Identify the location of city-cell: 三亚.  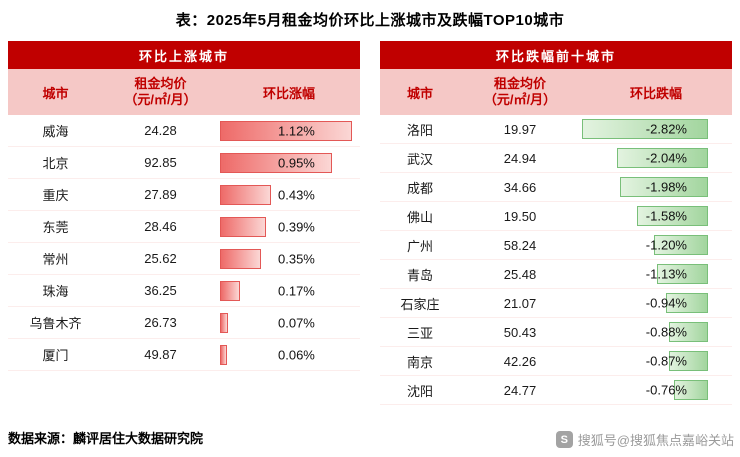
(419, 333).